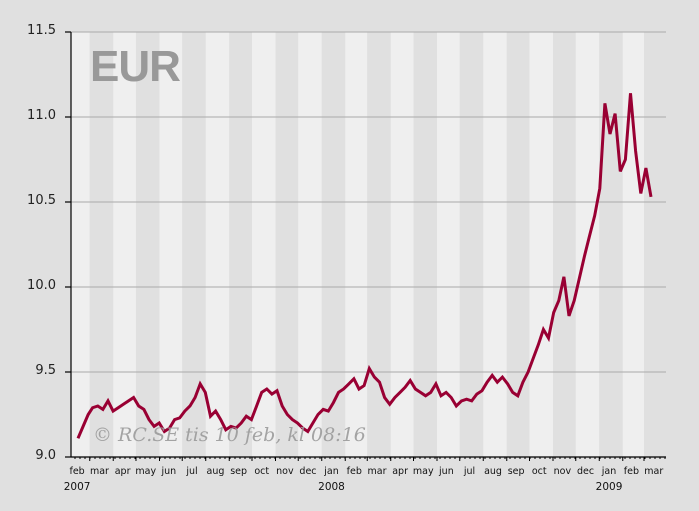 The height and width of the screenshot is (511, 699). I want to click on y-tick-label: 11.0, so click(41, 115).